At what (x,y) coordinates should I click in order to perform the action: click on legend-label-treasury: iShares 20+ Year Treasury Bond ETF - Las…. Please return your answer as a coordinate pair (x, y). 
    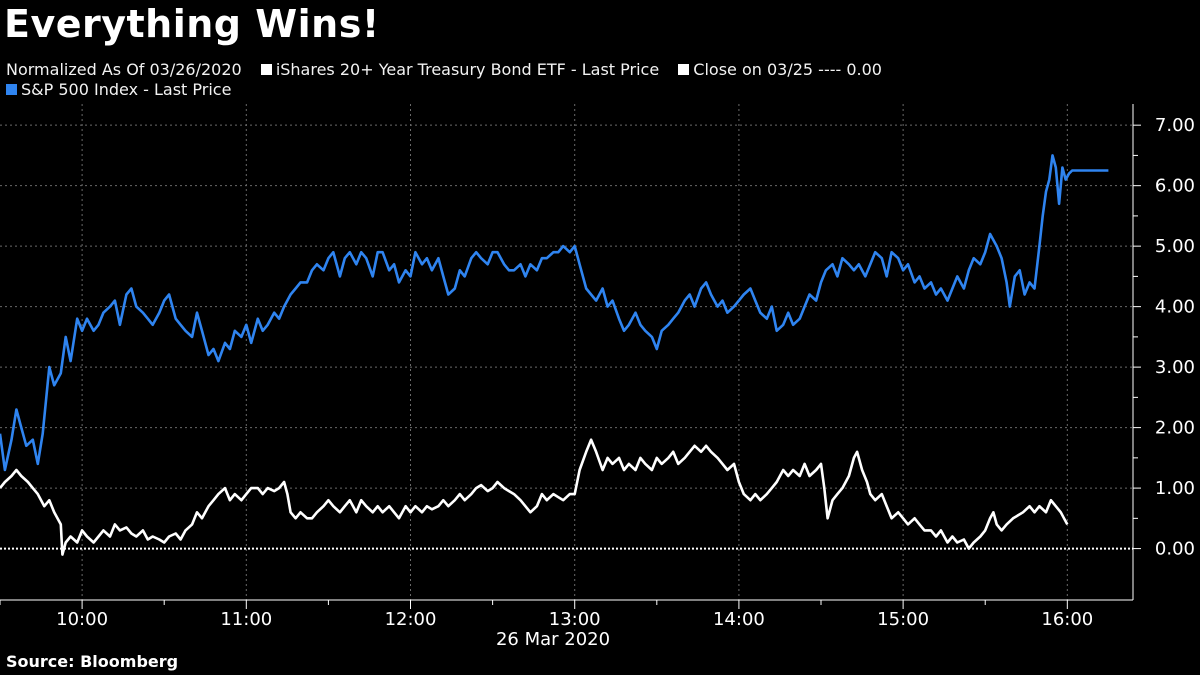
    Looking at the image, I should click on (467, 69).